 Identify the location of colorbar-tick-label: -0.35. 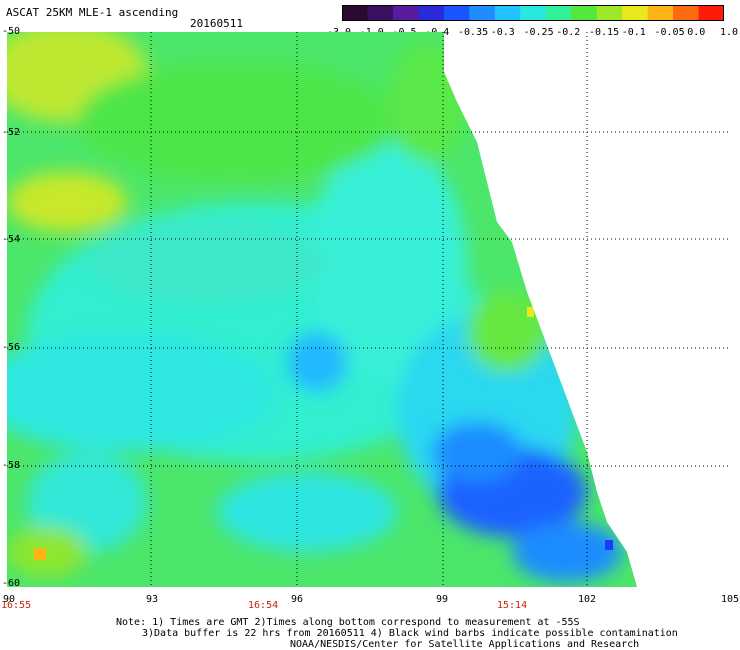
(473, 32).